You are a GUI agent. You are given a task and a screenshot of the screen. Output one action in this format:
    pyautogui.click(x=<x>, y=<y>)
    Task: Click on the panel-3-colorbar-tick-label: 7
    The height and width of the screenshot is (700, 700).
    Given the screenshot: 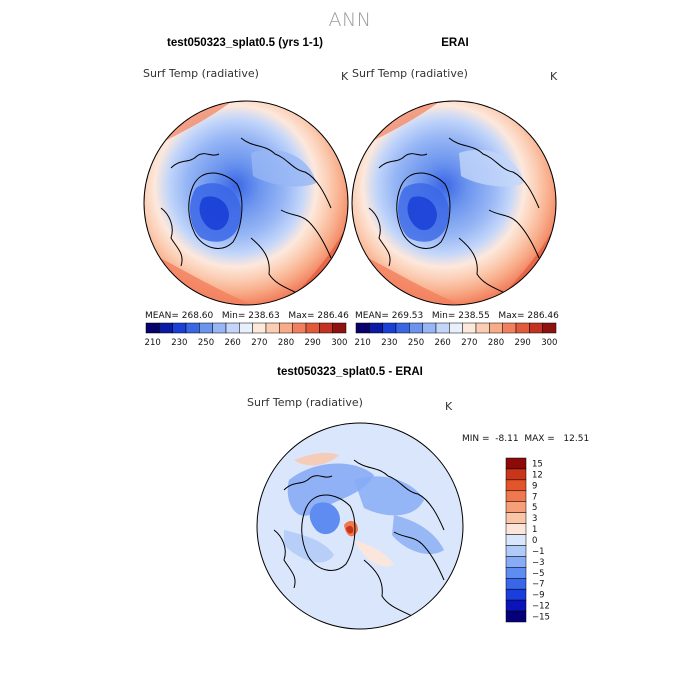 What is the action you would take?
    pyautogui.click(x=534, y=497)
    